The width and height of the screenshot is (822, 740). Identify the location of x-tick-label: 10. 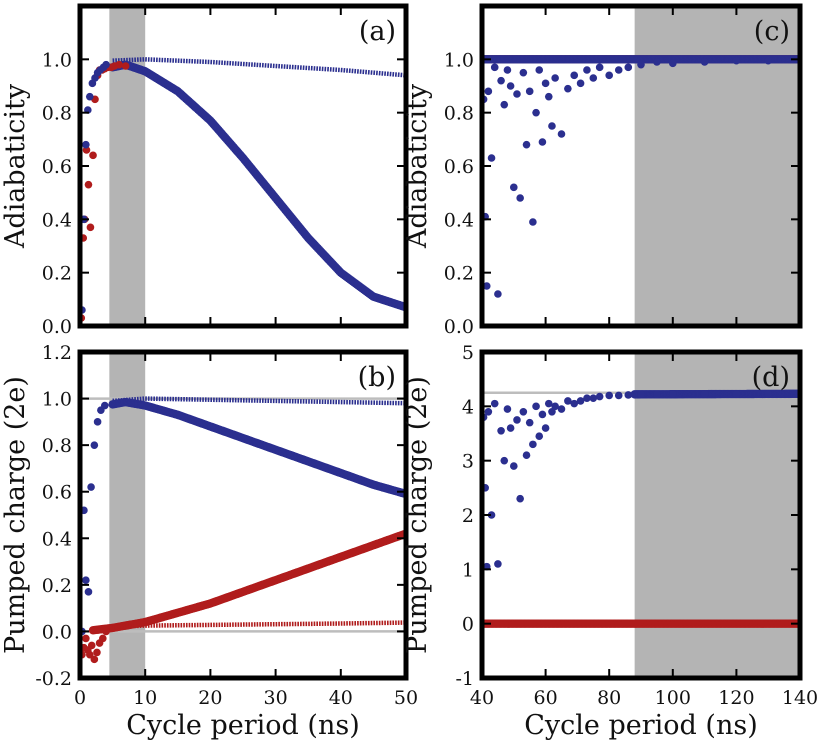
(145, 698).